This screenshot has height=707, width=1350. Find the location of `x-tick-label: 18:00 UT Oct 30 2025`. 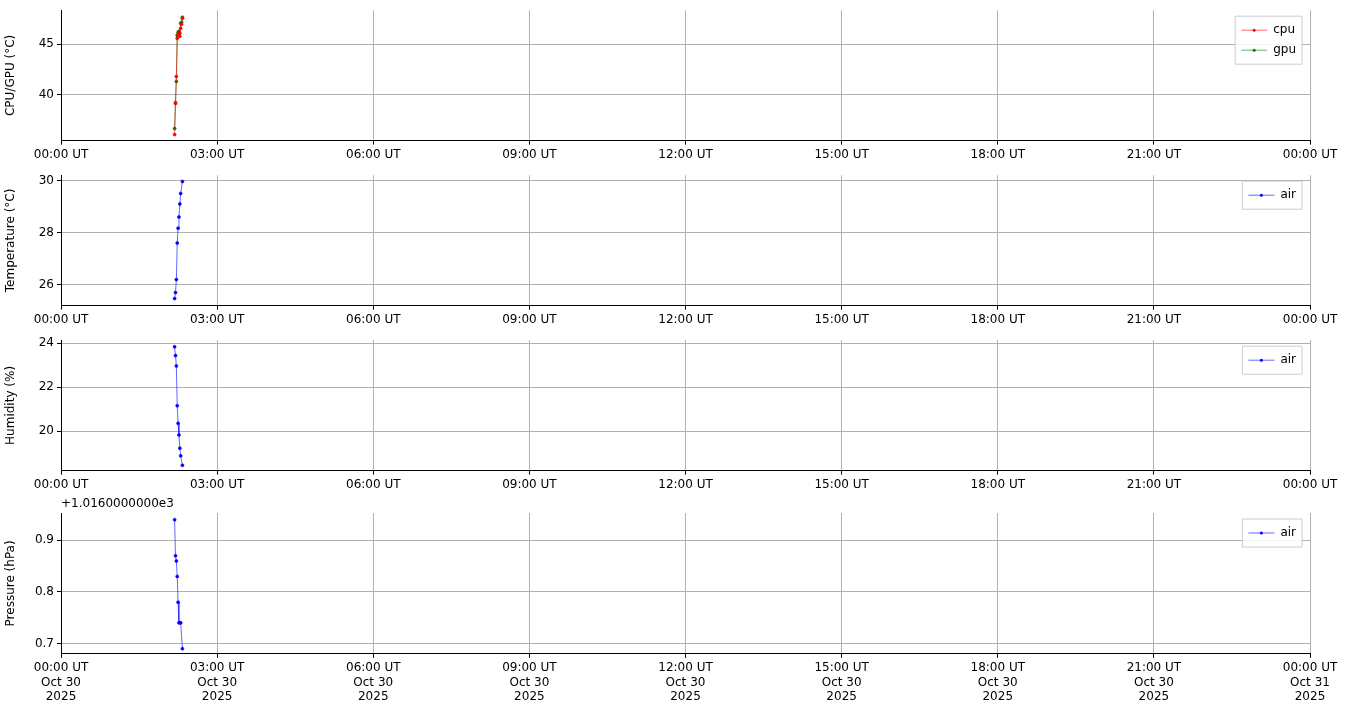

x-tick-label: 18:00 UT Oct 30 2025 is located at coordinates (998, 681).